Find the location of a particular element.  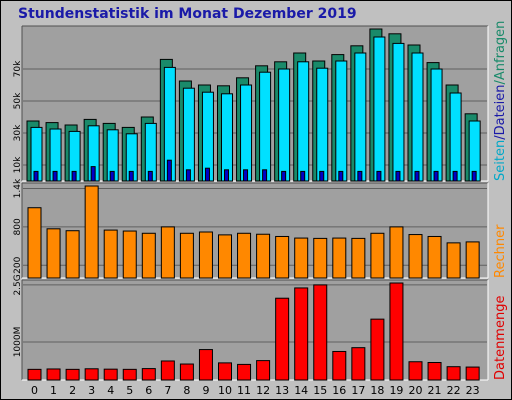

legend-datenmenge: Datenmenge is located at coordinates (500, 338).